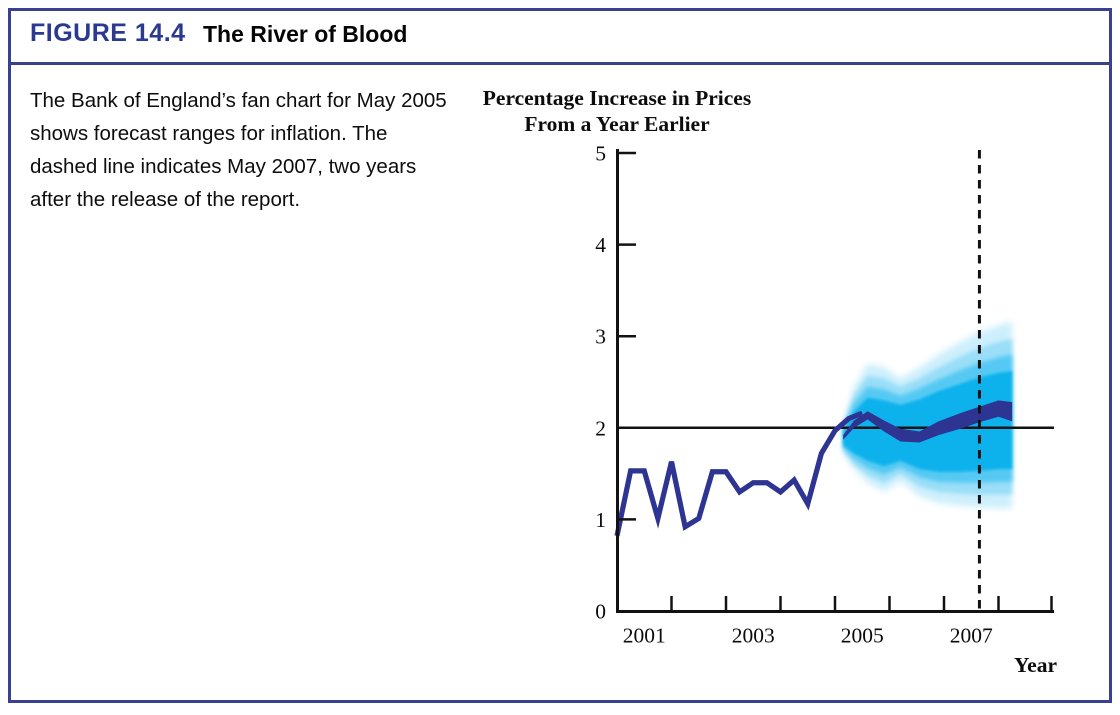 The image size is (1120, 715). What do you see at coordinates (560, 63) in the screenshot?
I see `header-divider` at bounding box center [560, 63].